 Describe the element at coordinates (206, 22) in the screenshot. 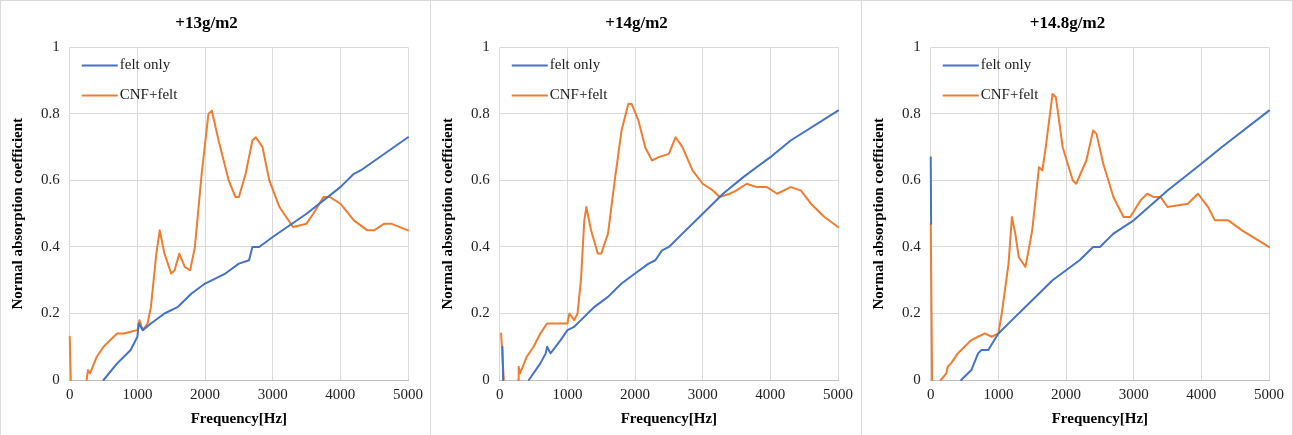

I see `chart-title: +13g/m2` at that location.